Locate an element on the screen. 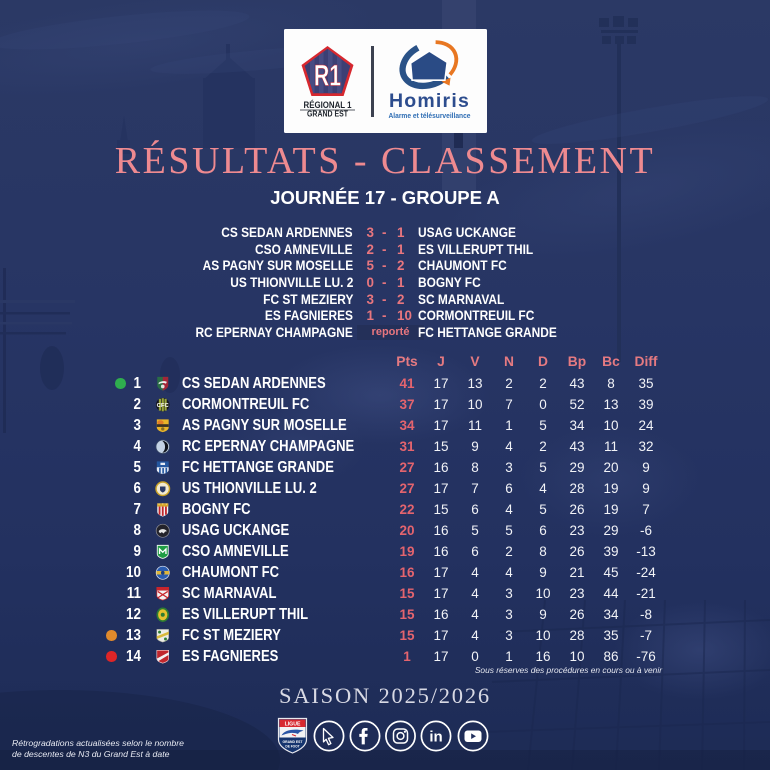 This screenshot has height=770, width=770. svg-text: Homiris is located at coordinates (429, 101).